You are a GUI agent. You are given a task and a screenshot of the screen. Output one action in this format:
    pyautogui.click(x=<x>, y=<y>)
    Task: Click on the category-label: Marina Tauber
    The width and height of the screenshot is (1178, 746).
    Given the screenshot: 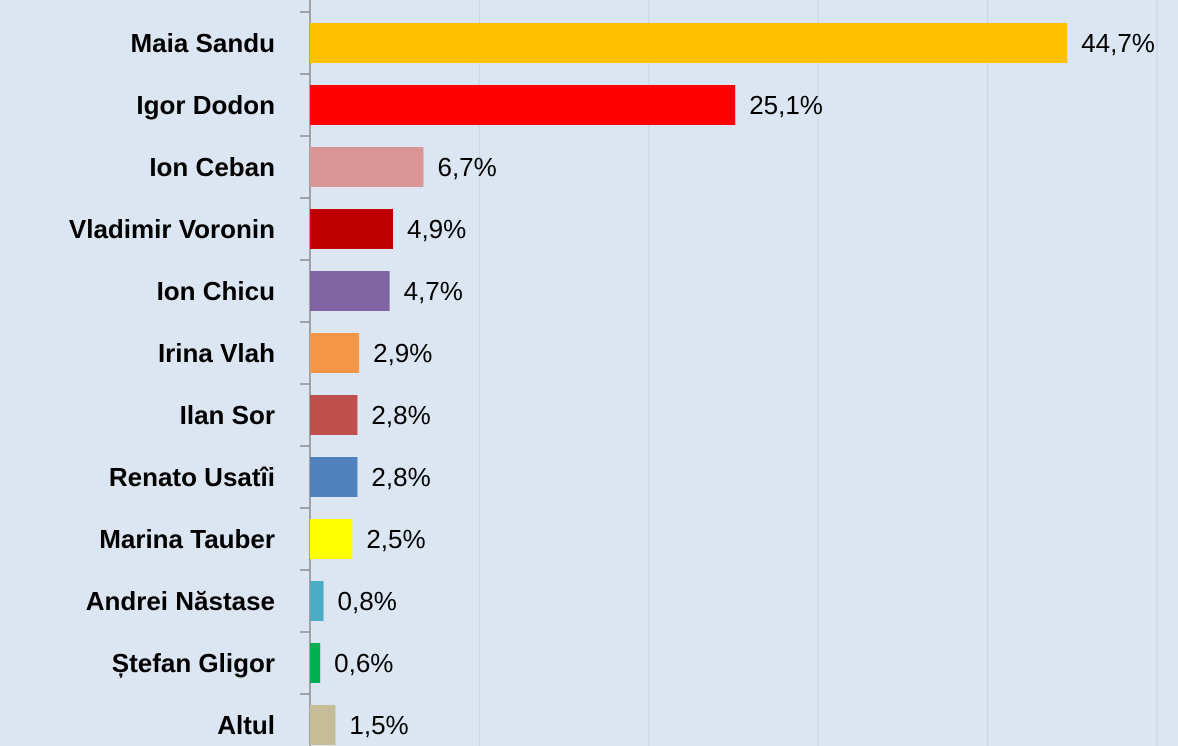 What is the action you would take?
    pyautogui.click(x=187, y=539)
    